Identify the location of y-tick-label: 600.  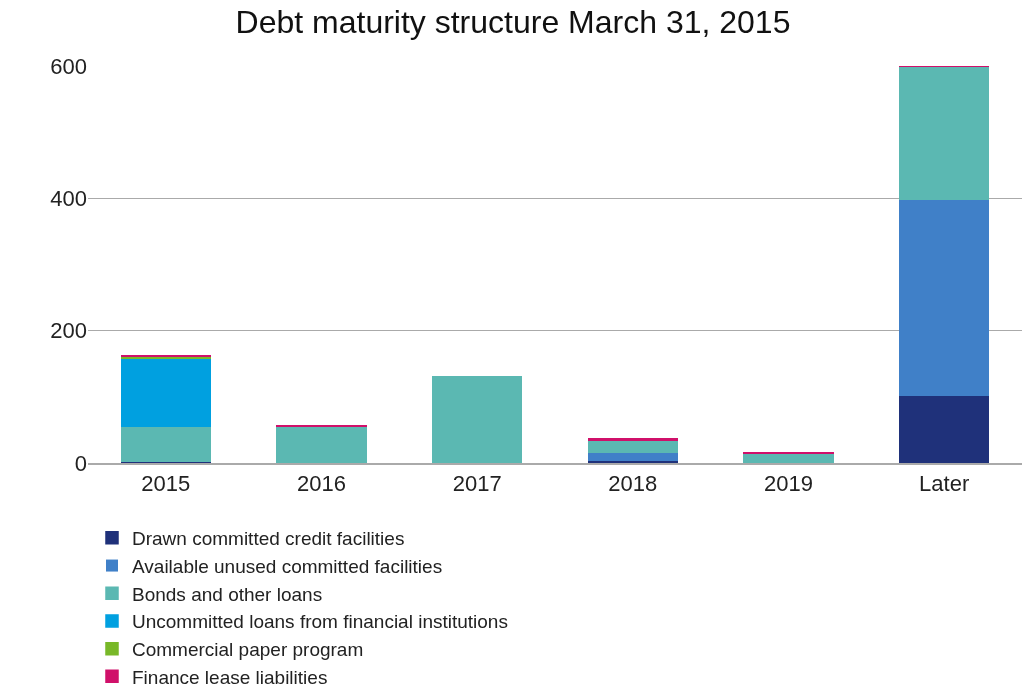
(68, 66).